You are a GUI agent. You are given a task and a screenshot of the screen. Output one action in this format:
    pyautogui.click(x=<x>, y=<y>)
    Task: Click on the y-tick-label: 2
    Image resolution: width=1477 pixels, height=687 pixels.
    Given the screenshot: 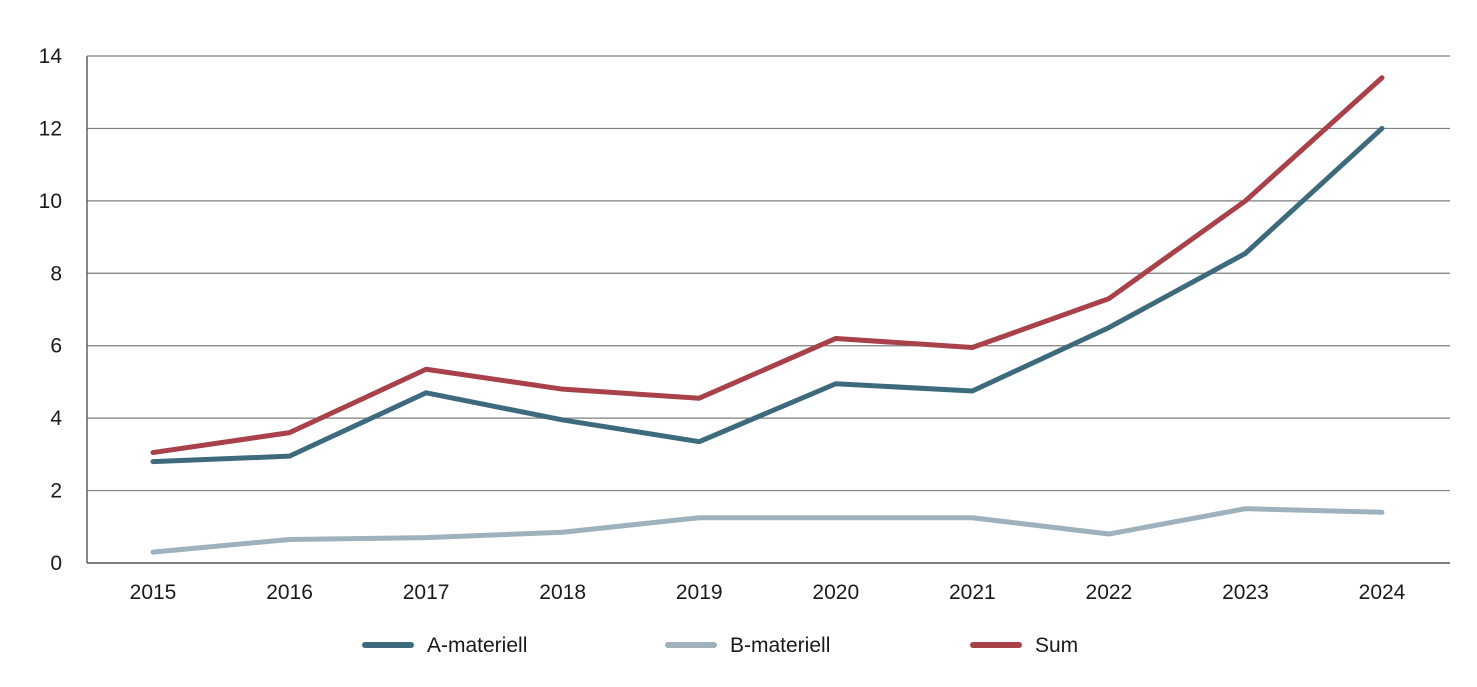 What is the action you would take?
    pyautogui.click(x=56, y=491)
    